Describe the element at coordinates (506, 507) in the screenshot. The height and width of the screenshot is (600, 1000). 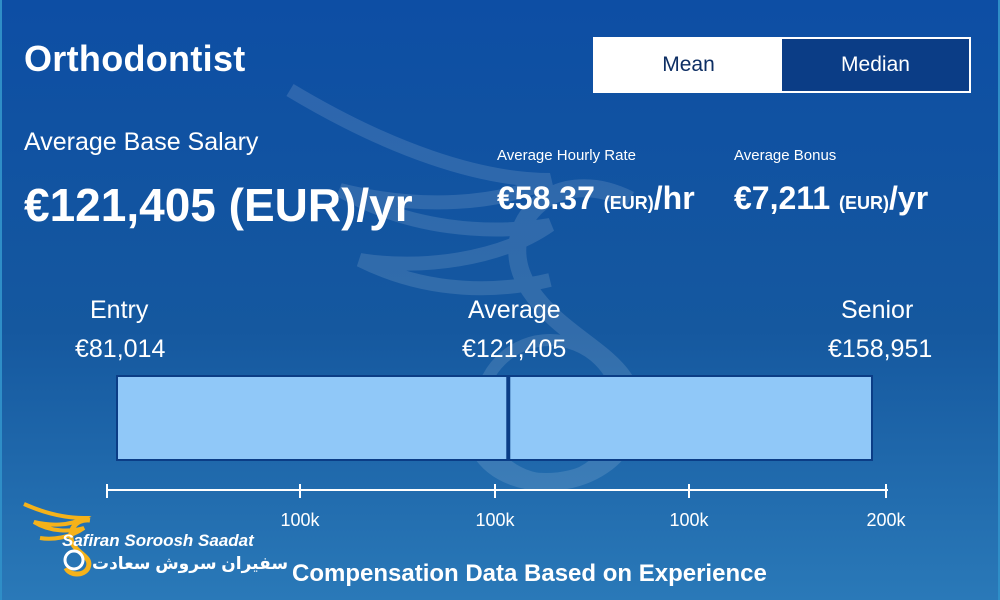
I see `axis-ticks: 100k 100k 100k 200k` at that location.